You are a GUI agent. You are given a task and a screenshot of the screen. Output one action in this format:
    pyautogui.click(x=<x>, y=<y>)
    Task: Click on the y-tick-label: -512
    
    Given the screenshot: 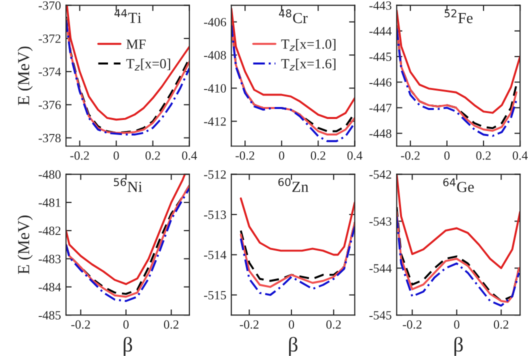 What is the action you would take?
    pyautogui.click(x=215, y=174)
    